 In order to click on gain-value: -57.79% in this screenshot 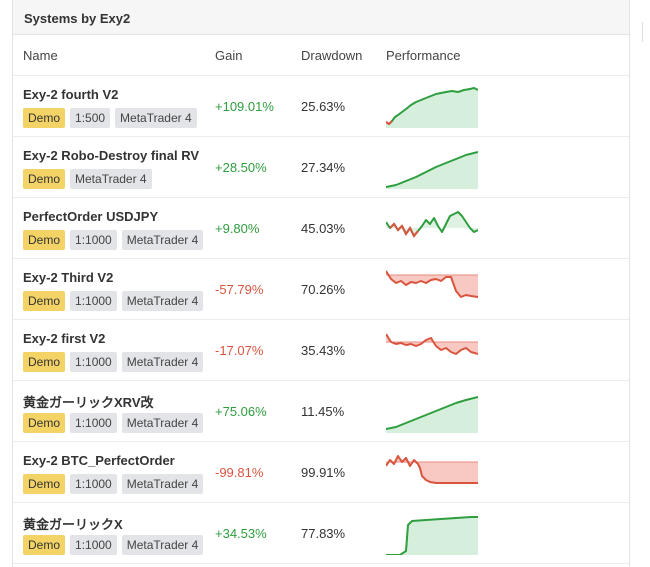, I will do `click(239, 289)`.